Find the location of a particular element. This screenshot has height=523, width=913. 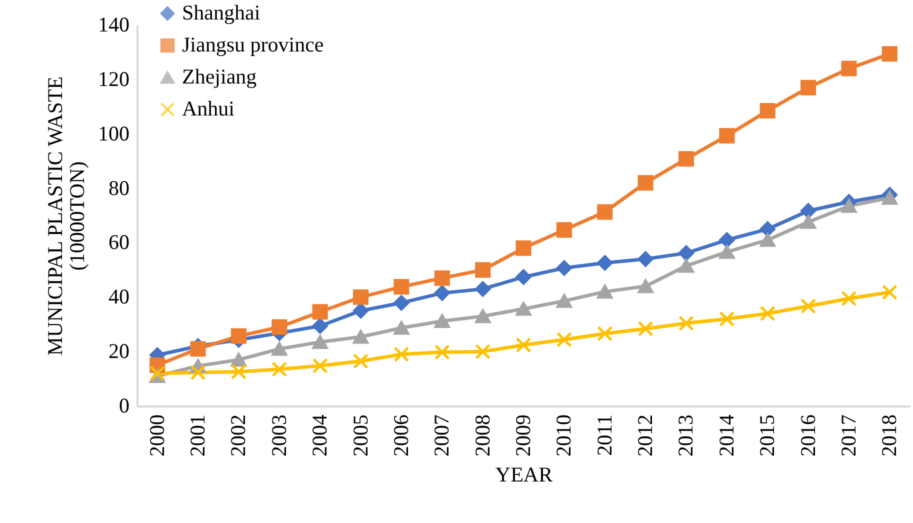

y-tick-label: 80 is located at coordinates (119, 188).